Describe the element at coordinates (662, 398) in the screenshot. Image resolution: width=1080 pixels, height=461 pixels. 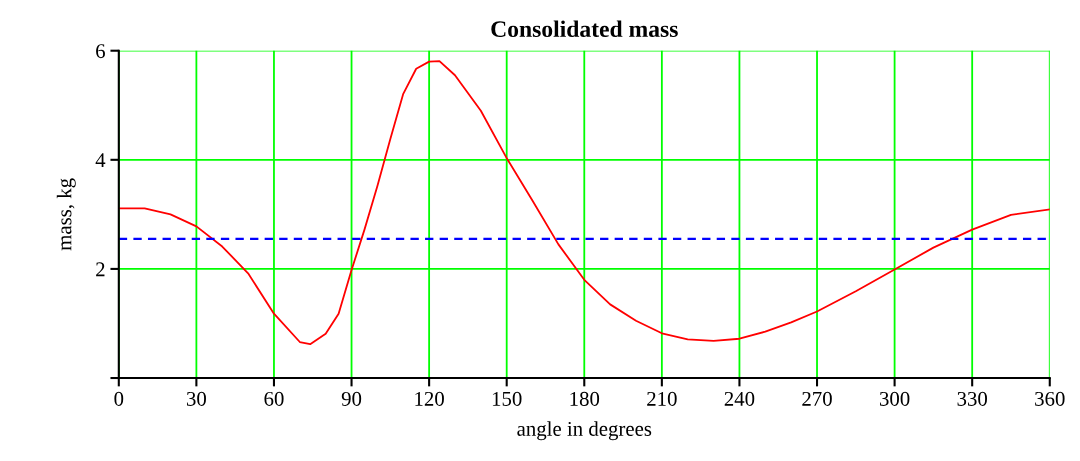
I see `x-tick-label: 210` at that location.